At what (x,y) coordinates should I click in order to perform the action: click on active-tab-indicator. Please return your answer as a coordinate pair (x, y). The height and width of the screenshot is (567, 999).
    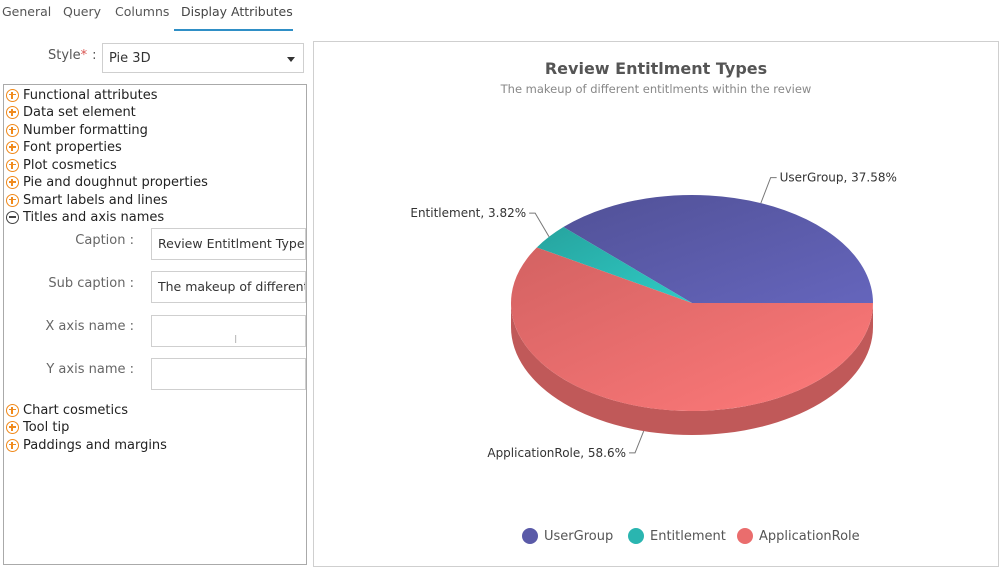
    Looking at the image, I should click on (233, 30).